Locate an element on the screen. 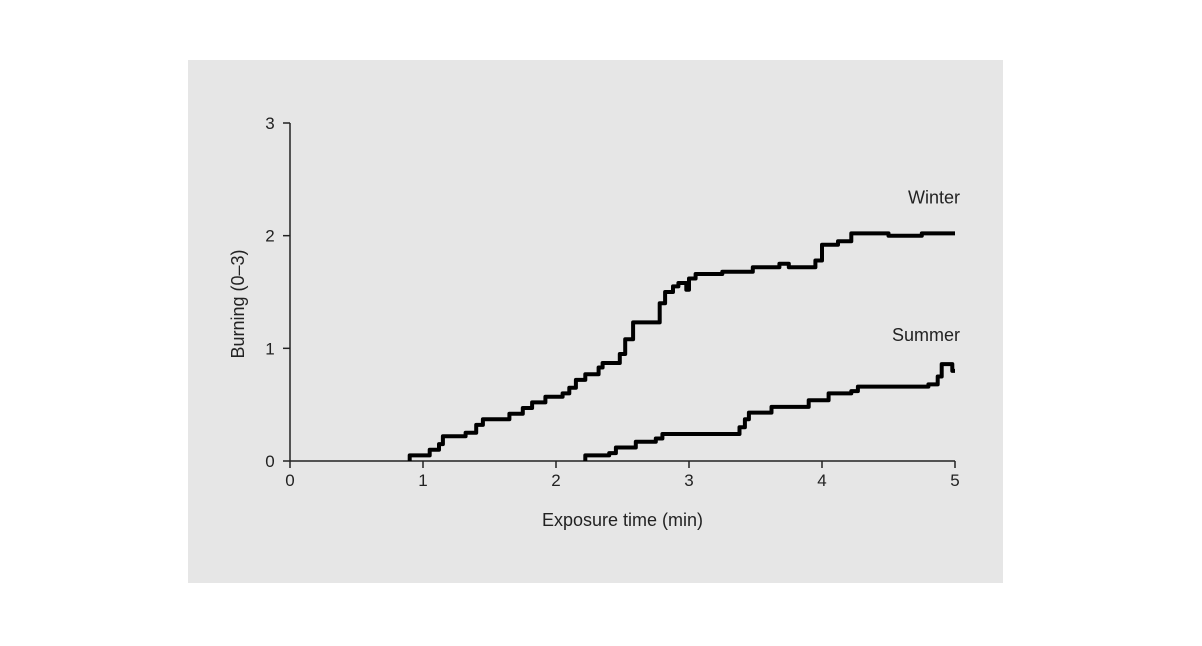 The image size is (1202, 646). x-tick-label: 3 is located at coordinates (688, 480).